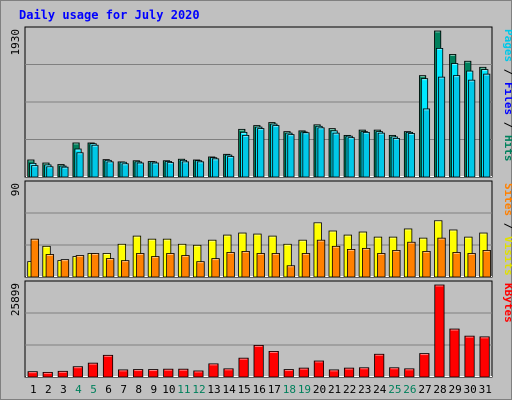 The width and height of the screenshot is (512, 401). I want to click on x-tick-label: 15, so click(244, 389).